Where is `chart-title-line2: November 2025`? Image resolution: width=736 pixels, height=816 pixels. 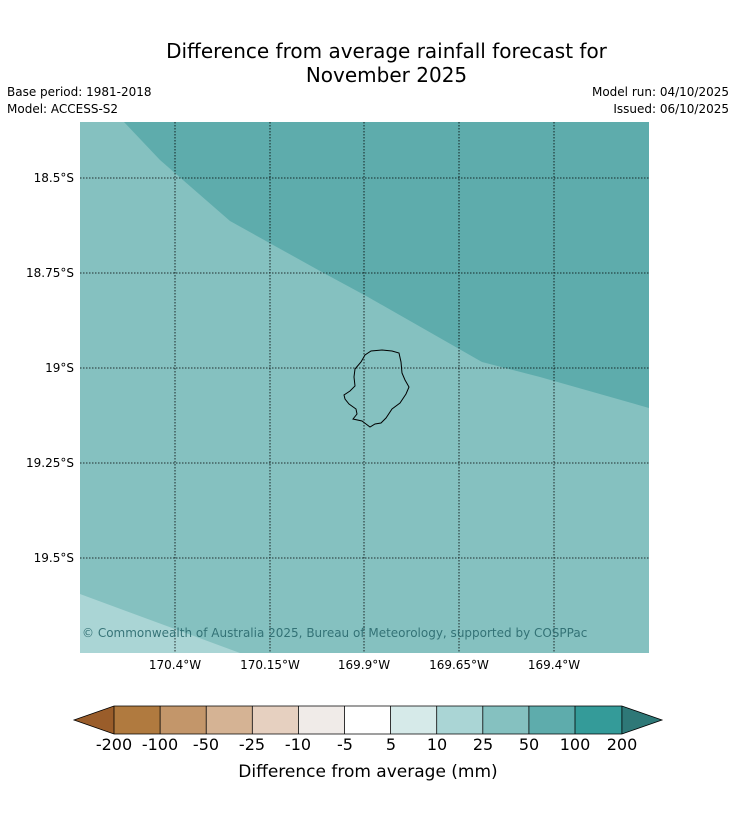 chart-title-line2: November 2025 is located at coordinates (386, 75).